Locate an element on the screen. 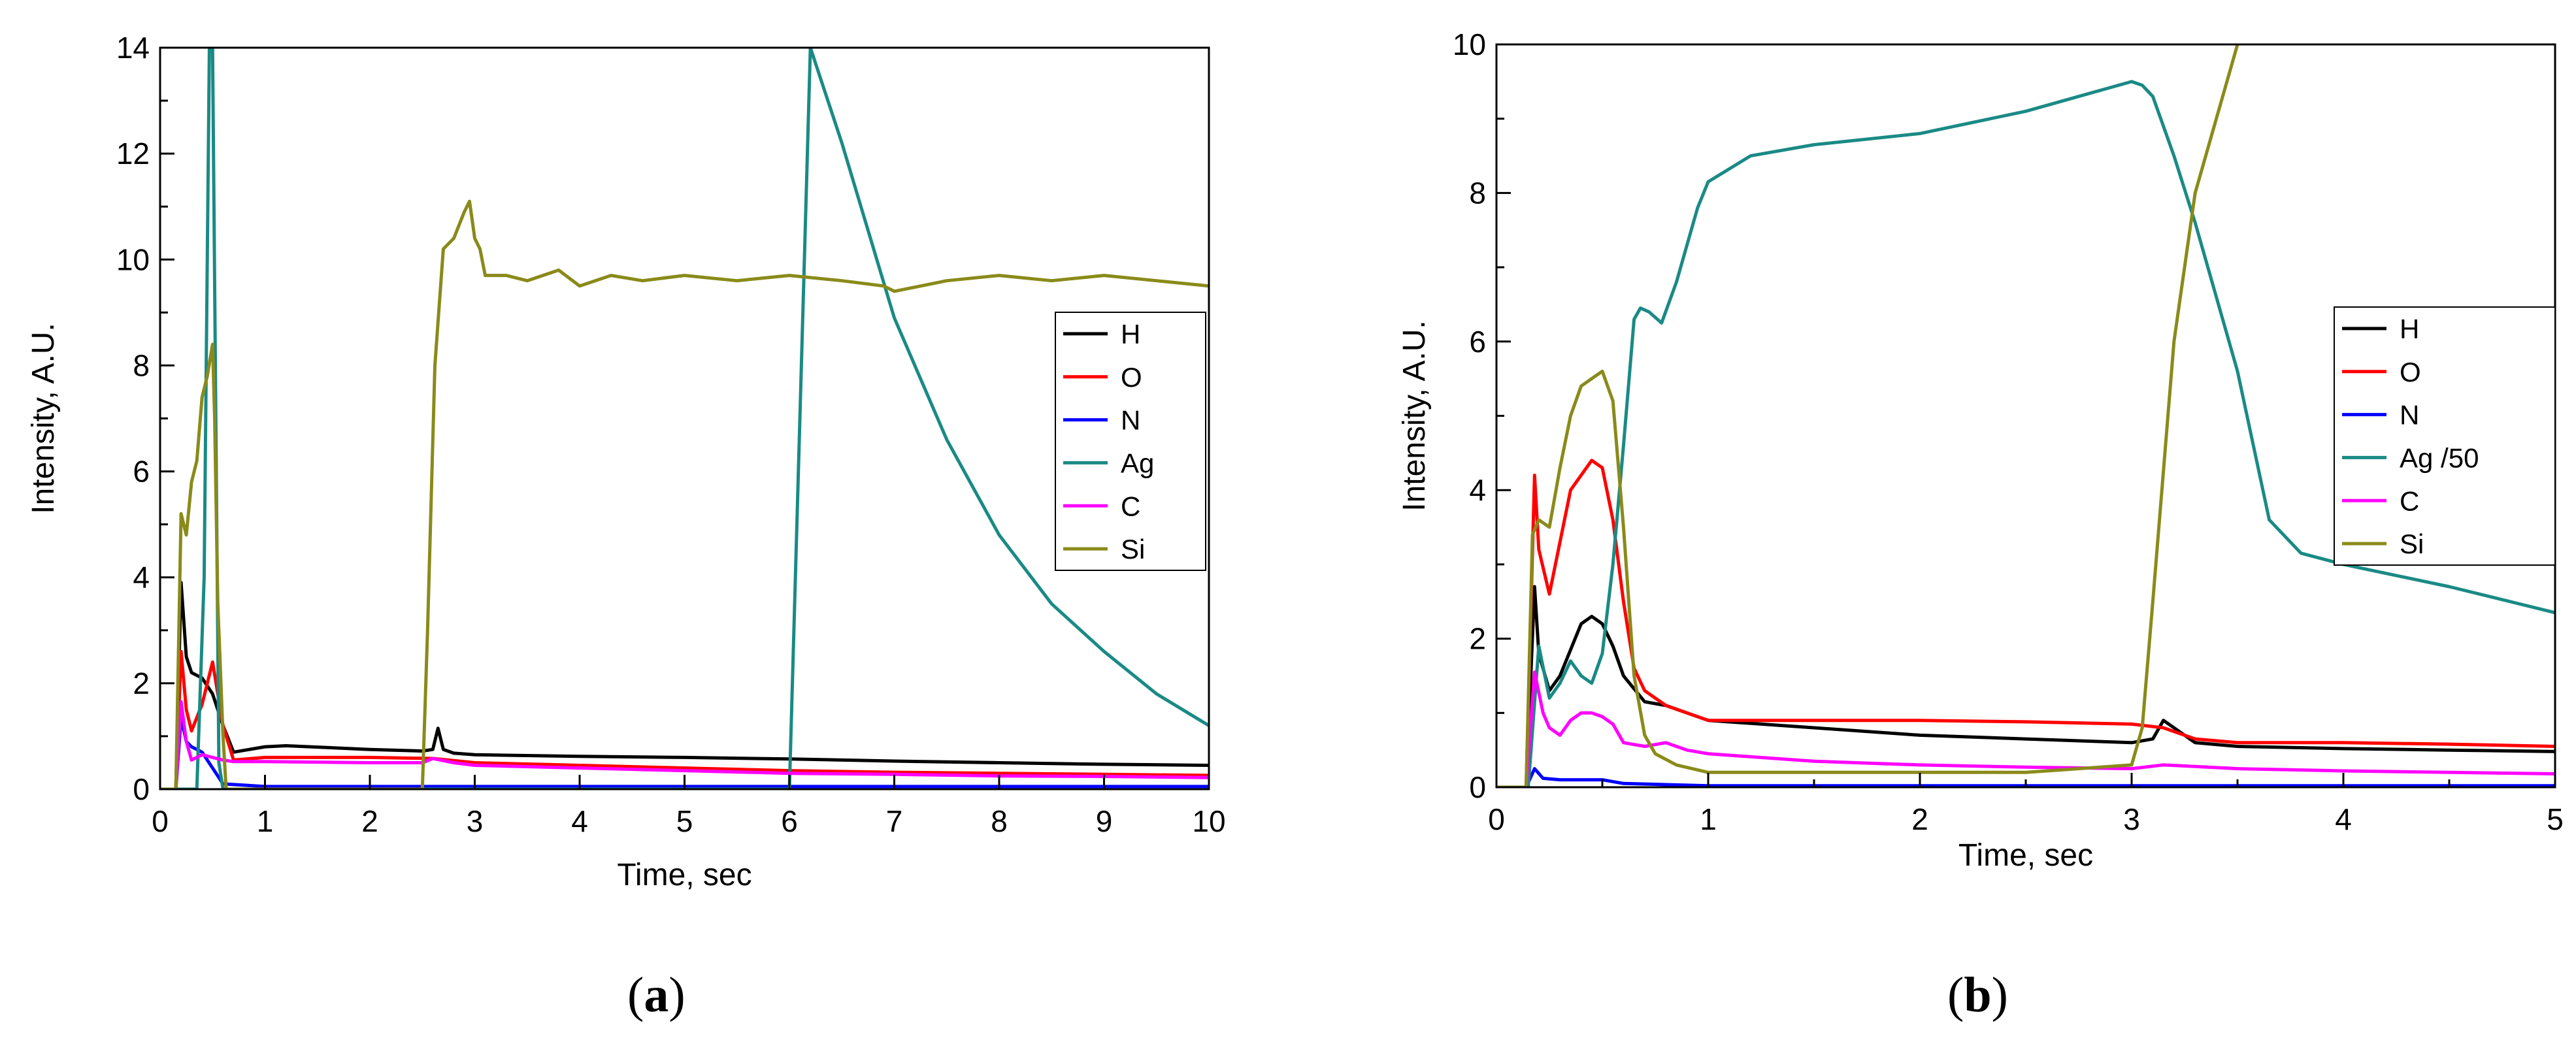  legend-label: Ag is located at coordinates (1137, 463).